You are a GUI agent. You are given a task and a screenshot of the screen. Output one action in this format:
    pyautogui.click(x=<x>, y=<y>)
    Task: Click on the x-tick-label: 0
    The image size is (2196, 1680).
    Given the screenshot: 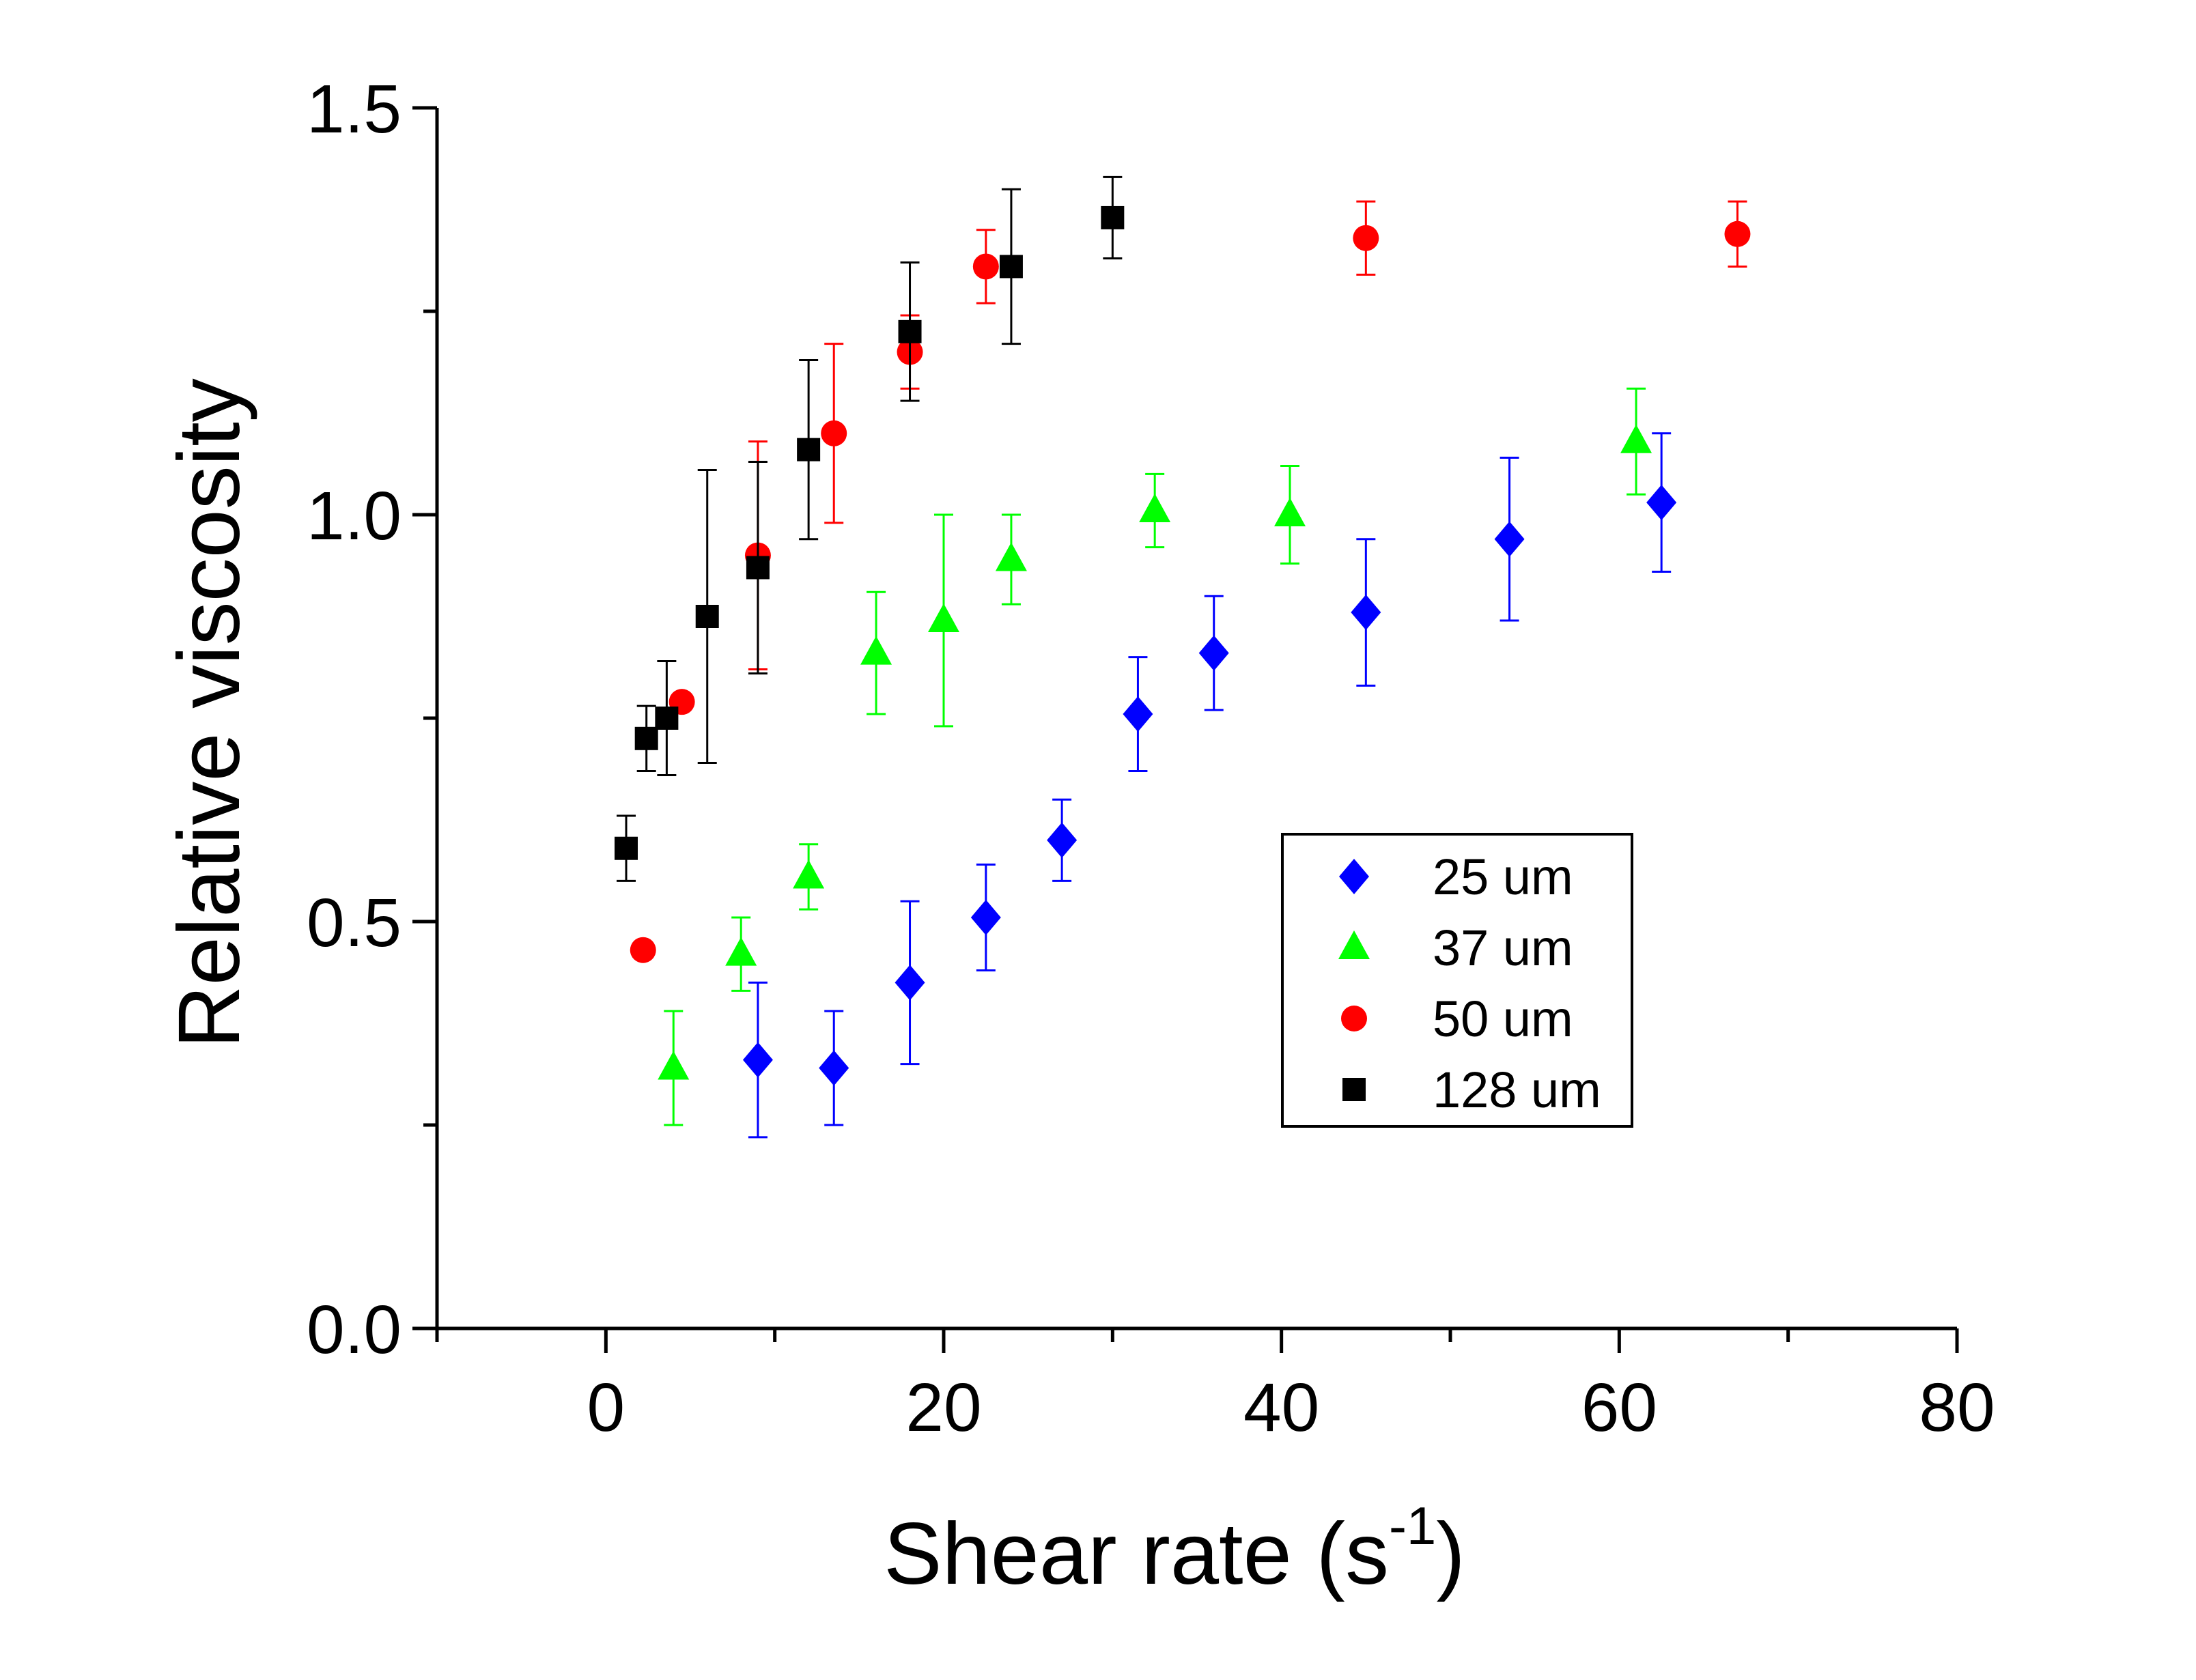 What is the action you would take?
    pyautogui.click(x=606, y=1407)
    